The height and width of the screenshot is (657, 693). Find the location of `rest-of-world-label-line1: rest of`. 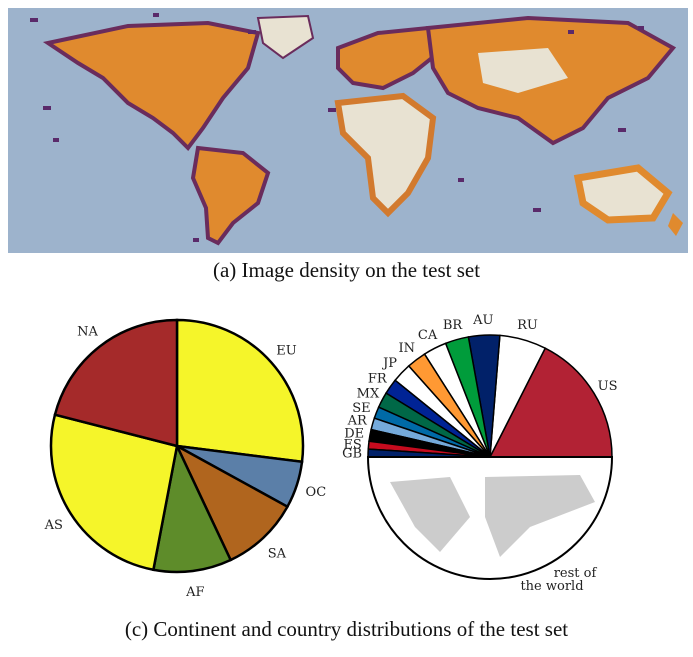

rest-of-world-label-line1: rest of is located at coordinates (576, 573).